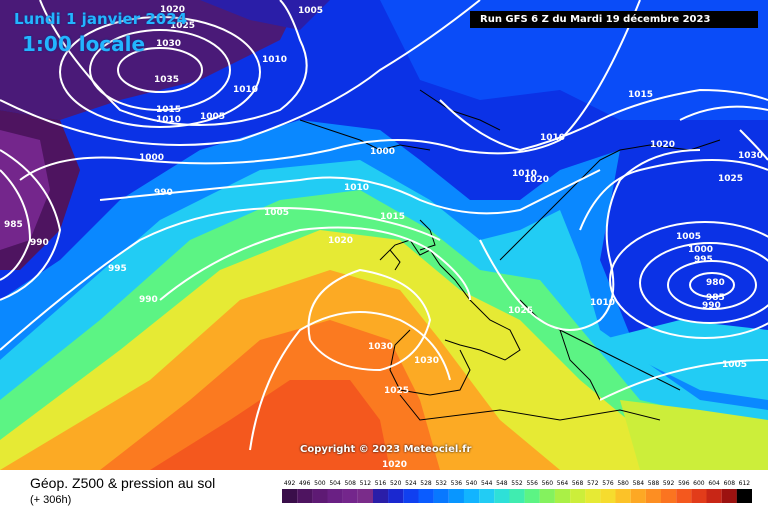 The image size is (768, 512). I want to click on isobar-label: 980, so click(715, 283).